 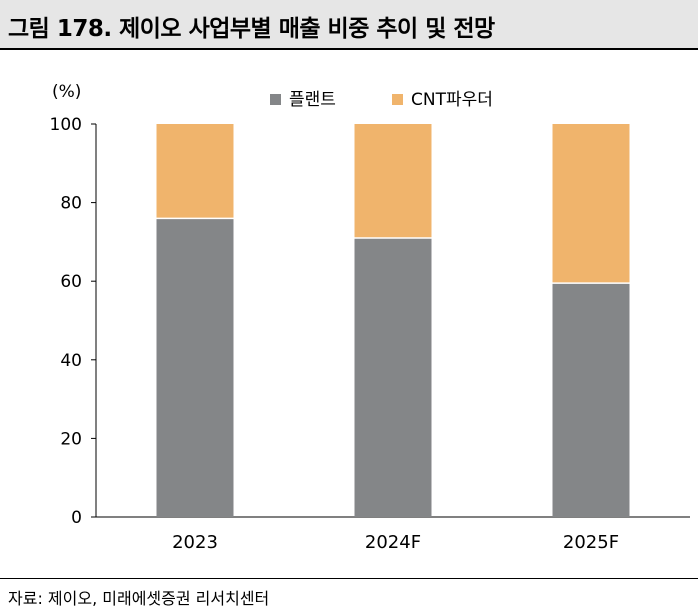 What do you see at coordinates (139, 598) in the screenshot?
I see `source-note: 자료: 제이오, 미래에셋증권 리서치센터` at bounding box center [139, 598].